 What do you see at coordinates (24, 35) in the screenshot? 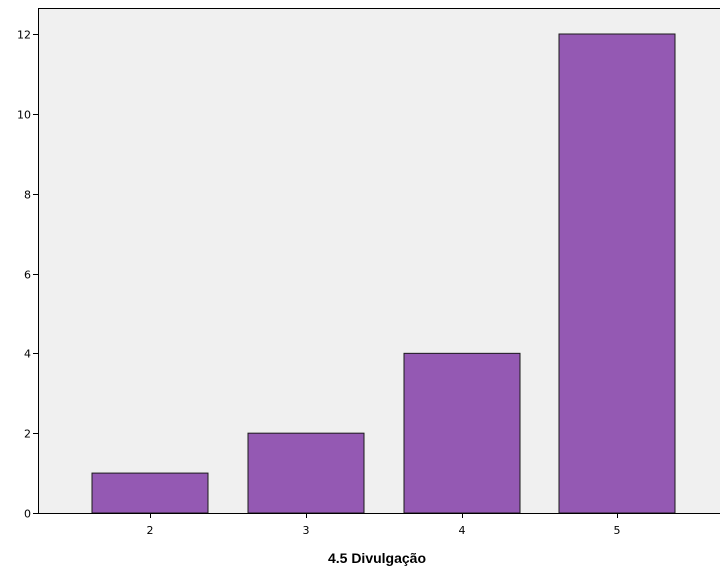
I see `y-tick-label: 12` at bounding box center [24, 35].